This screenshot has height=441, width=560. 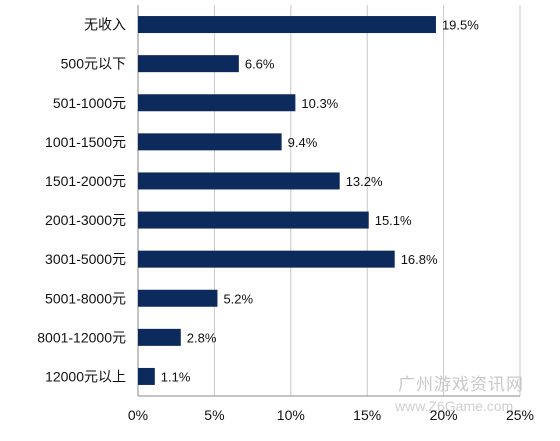 I want to click on data-label: 19.5%, so click(x=460, y=25).